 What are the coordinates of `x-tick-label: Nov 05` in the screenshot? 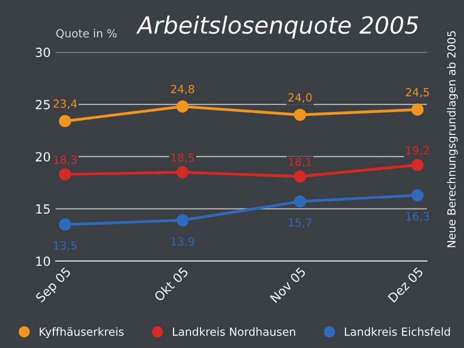 It's located at (288, 285).